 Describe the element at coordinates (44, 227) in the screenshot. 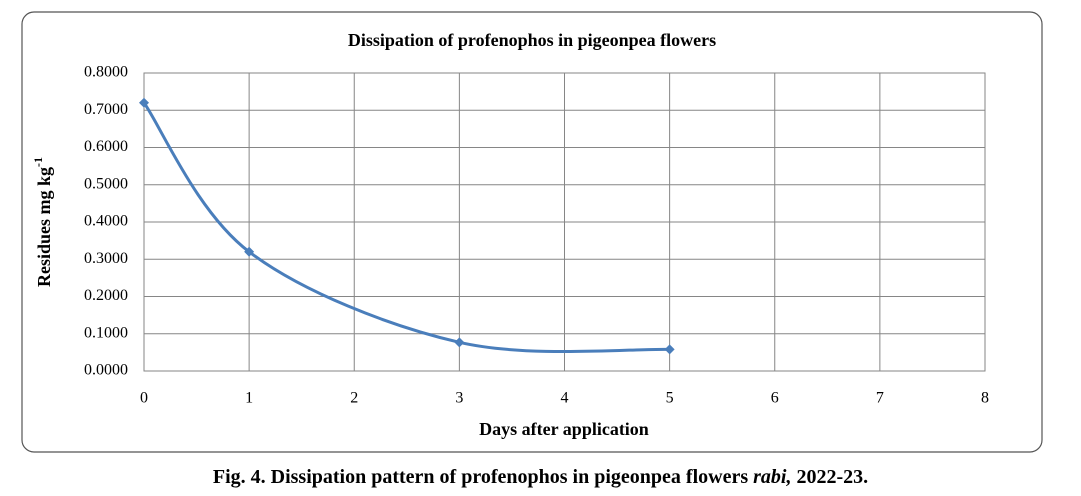

I see `y-axis-label-main: Residues mg kg` at that location.